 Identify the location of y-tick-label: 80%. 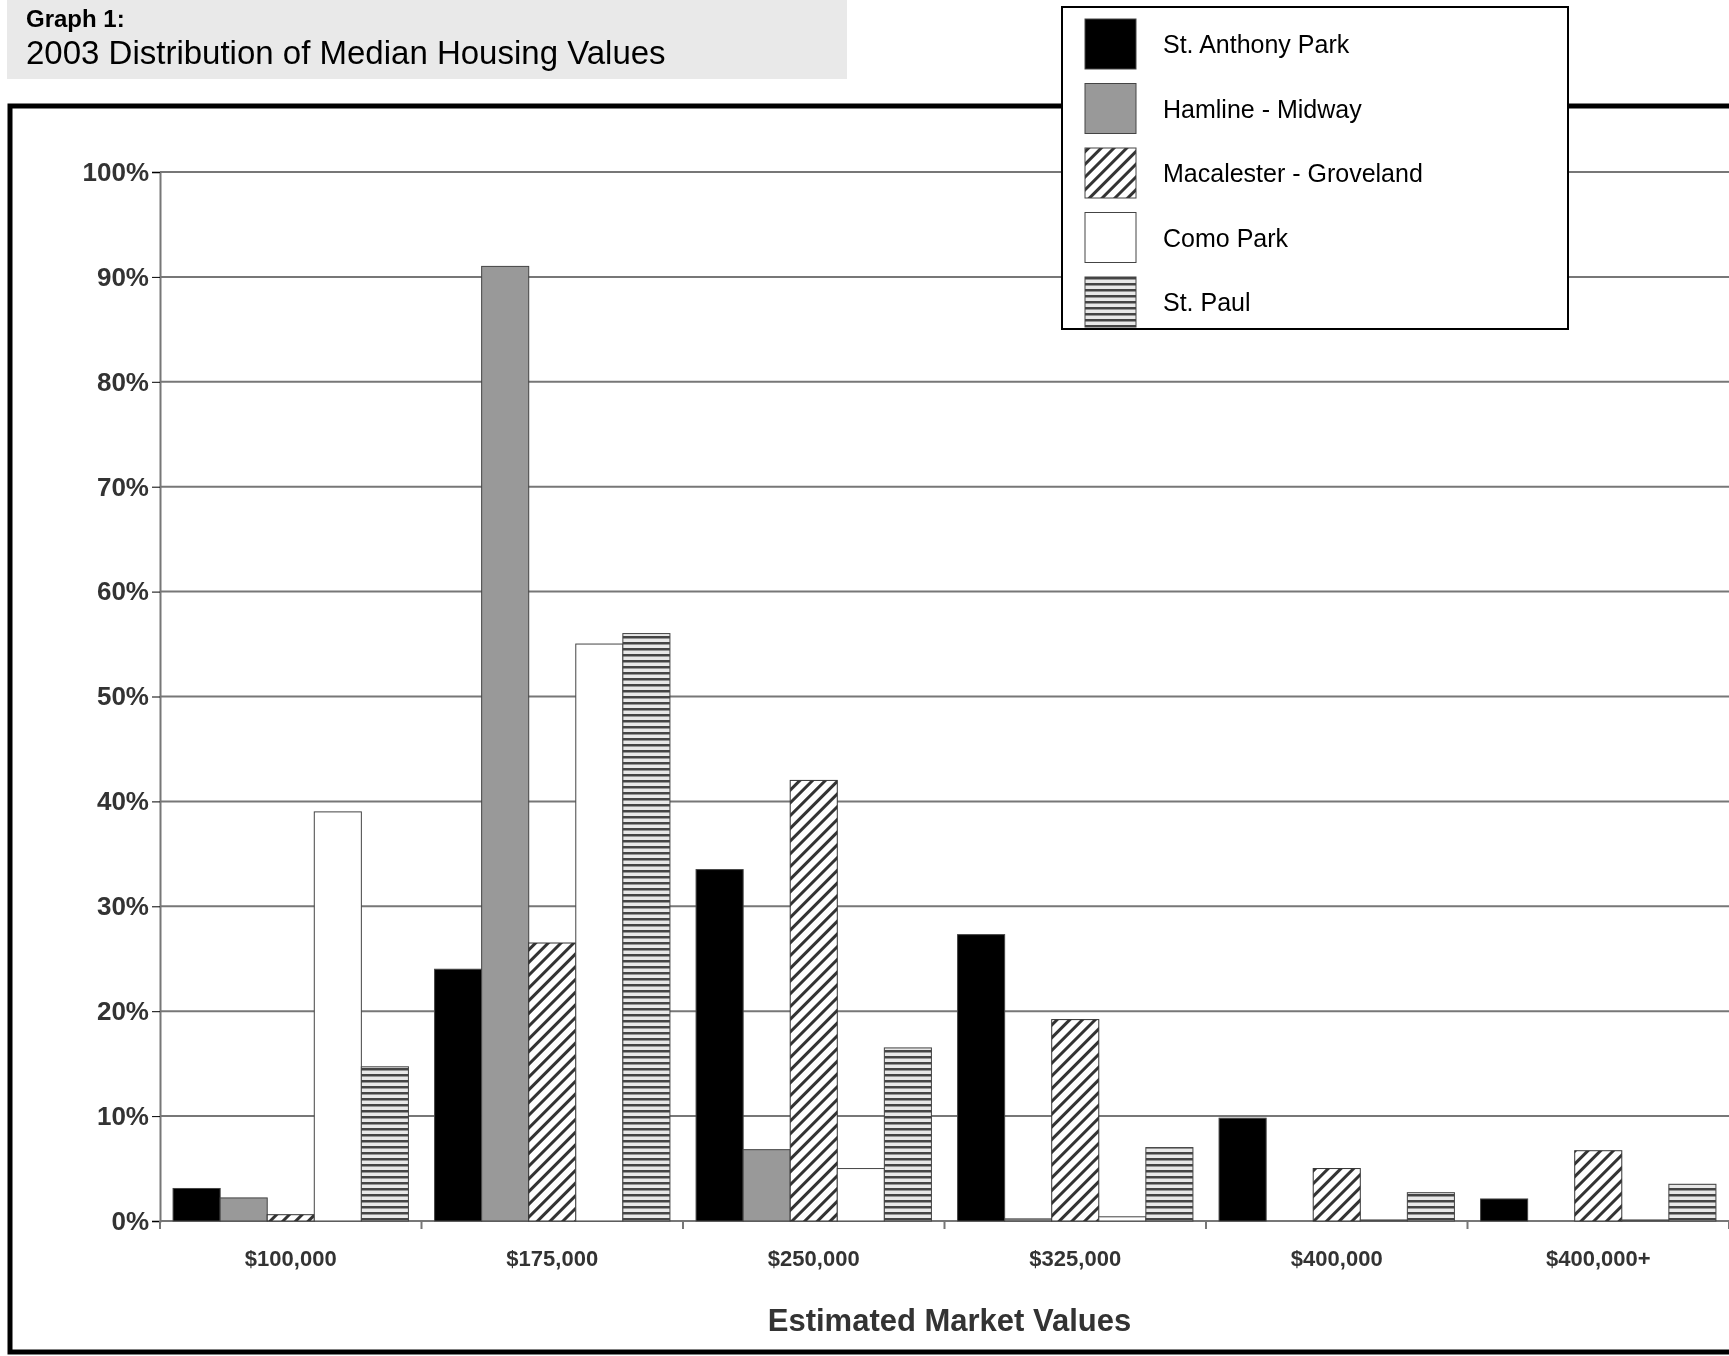
(122, 381).